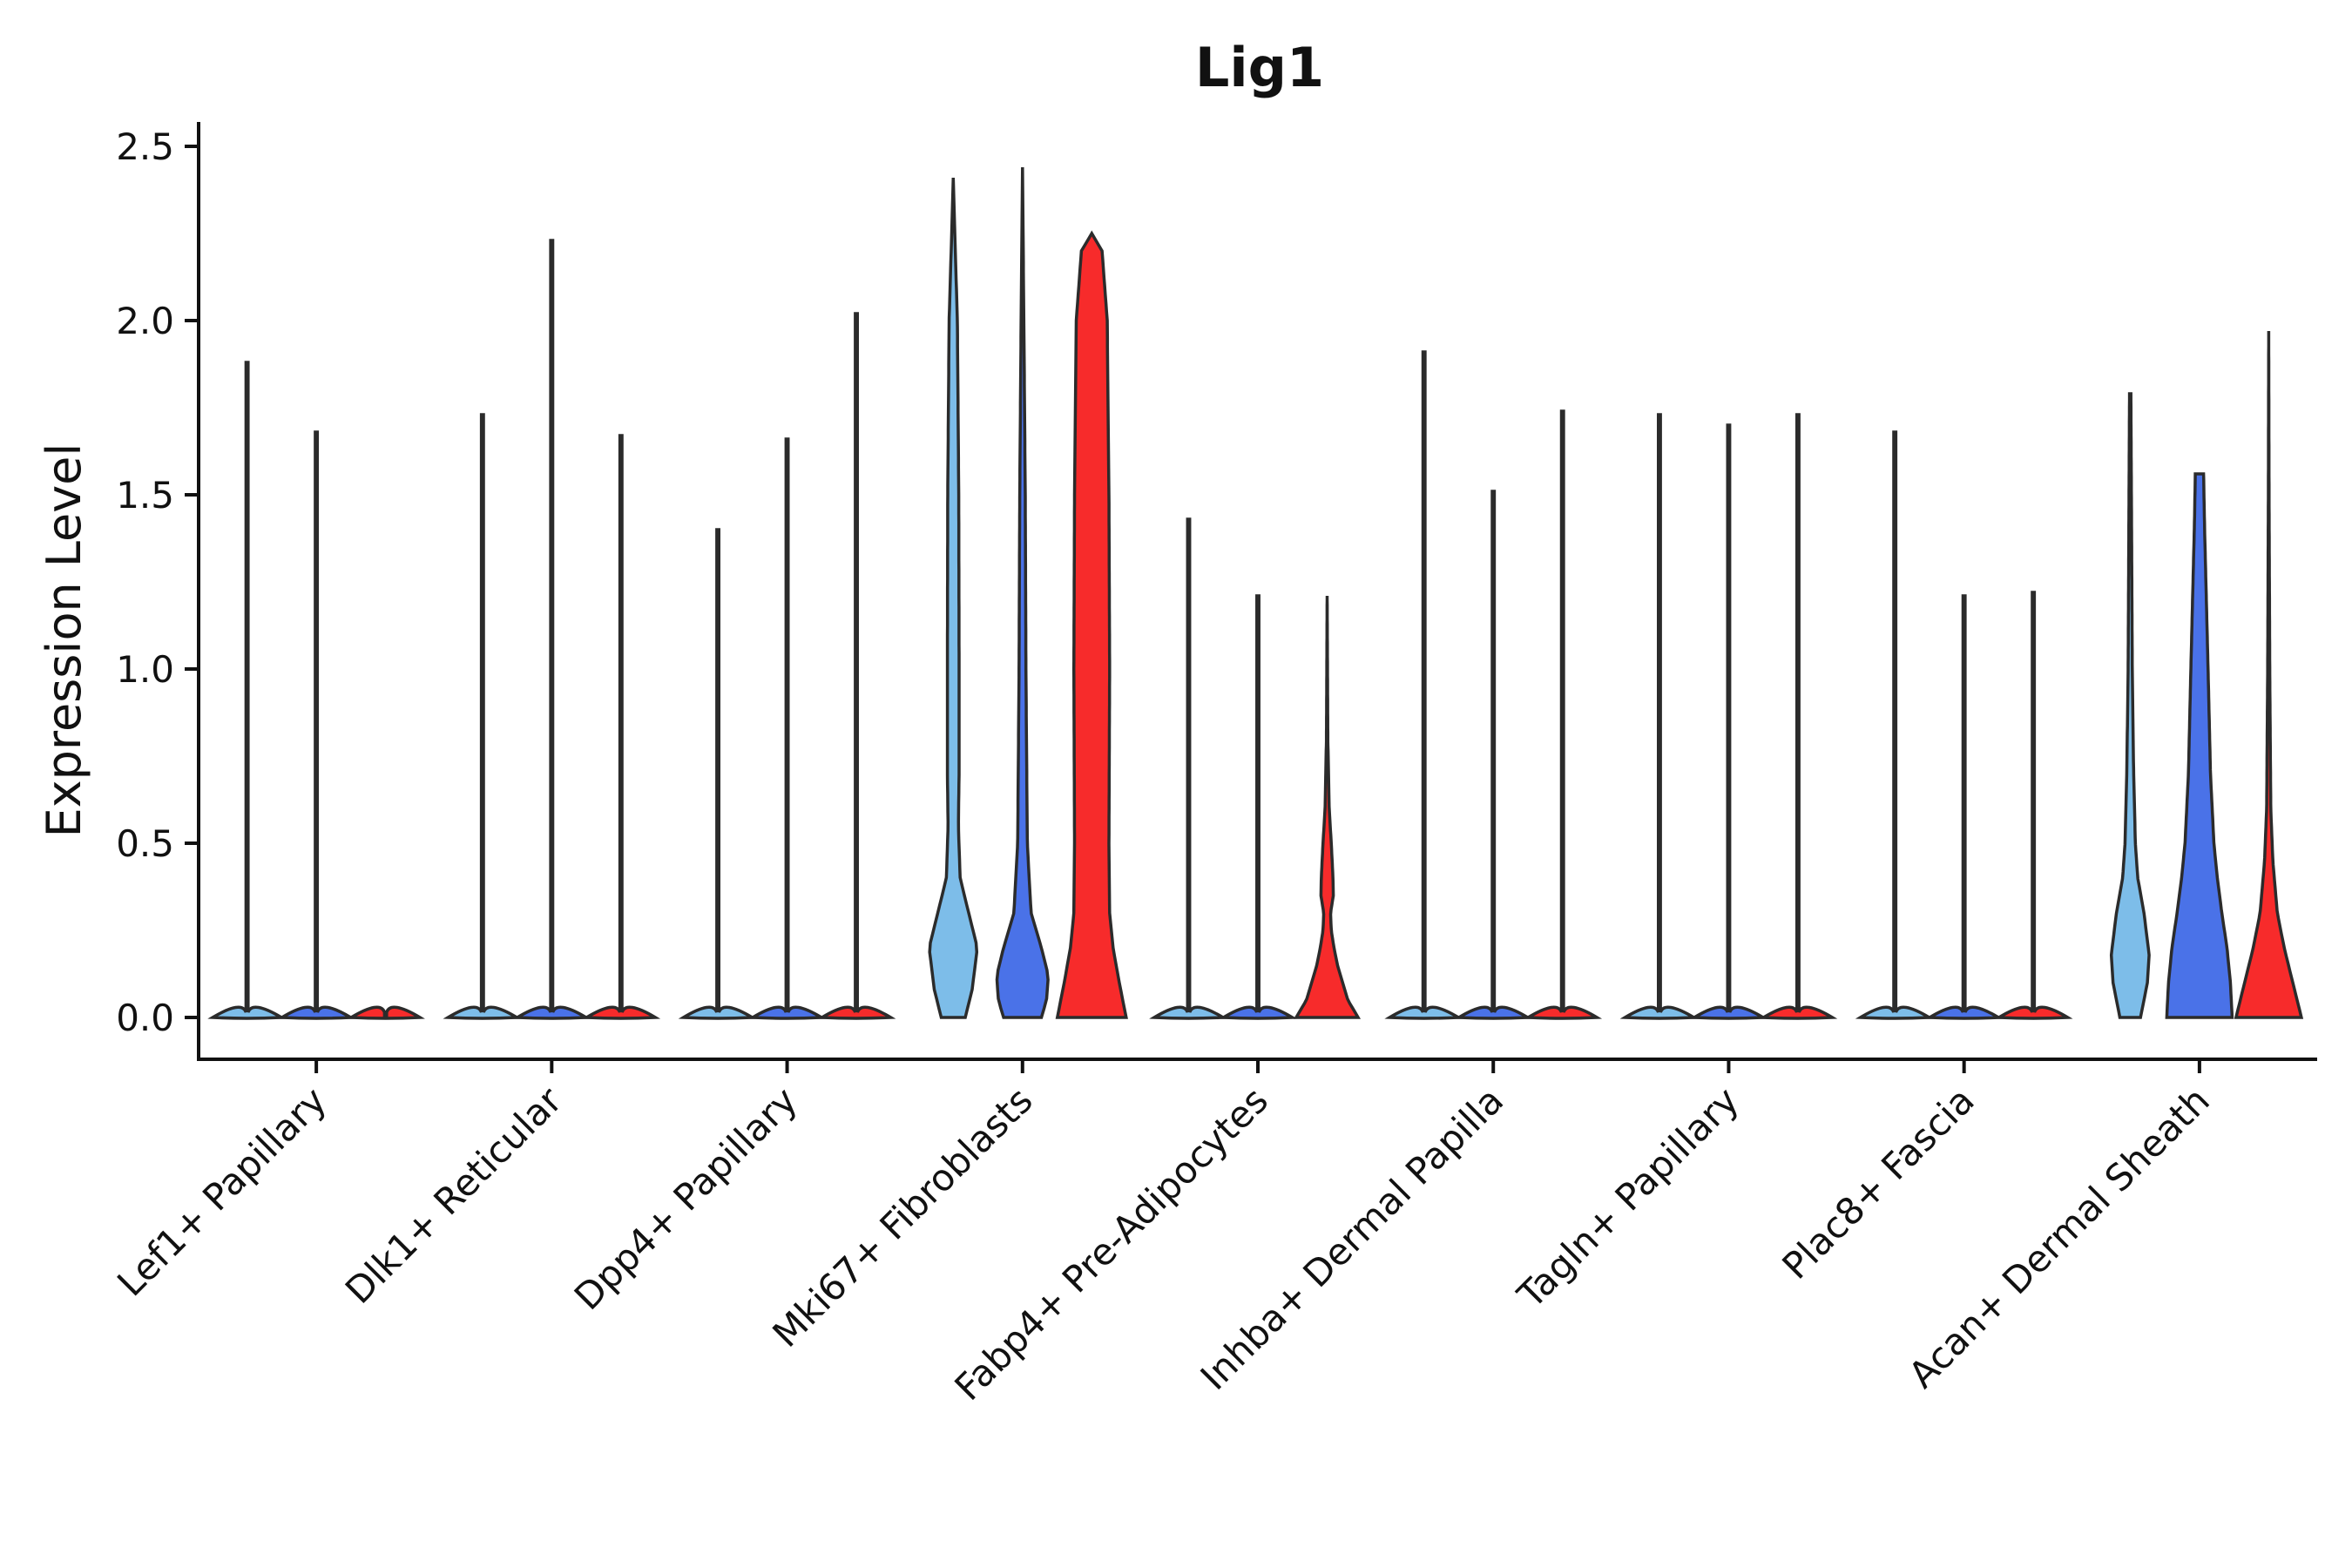 The height and width of the screenshot is (1568, 2352). Describe the element at coordinates (145, 669) in the screenshot. I see `y-tick-label: 1.0` at that location.